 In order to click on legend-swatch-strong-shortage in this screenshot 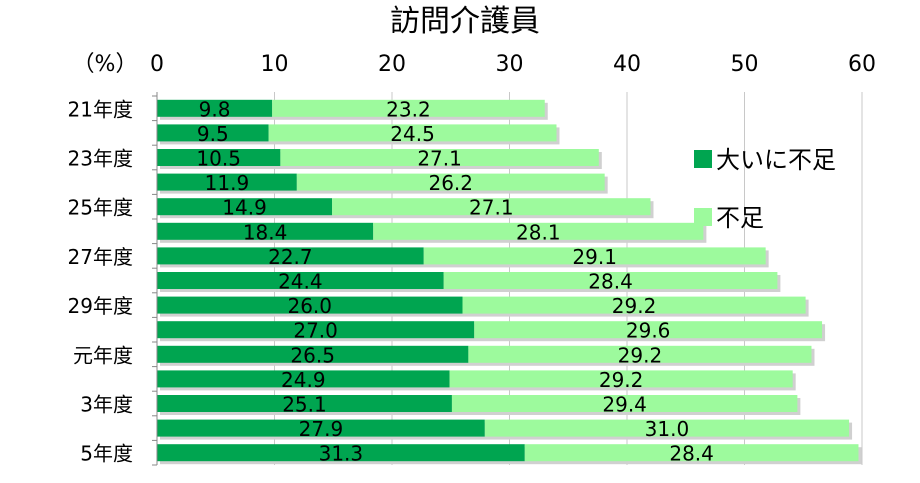, I will do `click(703, 159)`.